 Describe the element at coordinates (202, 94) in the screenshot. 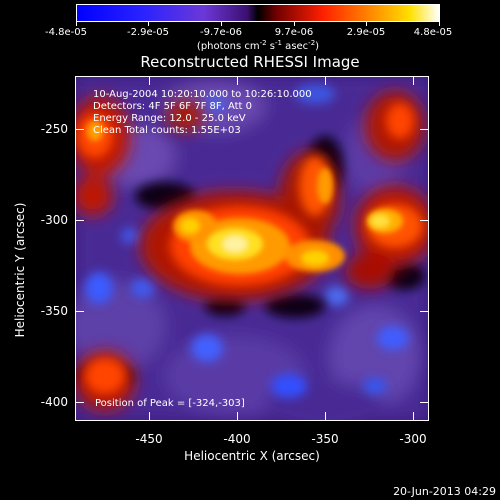

I see `info-line-time: 10-Aug-2004 10:20:10.000 to 10:26:10.000` at that location.